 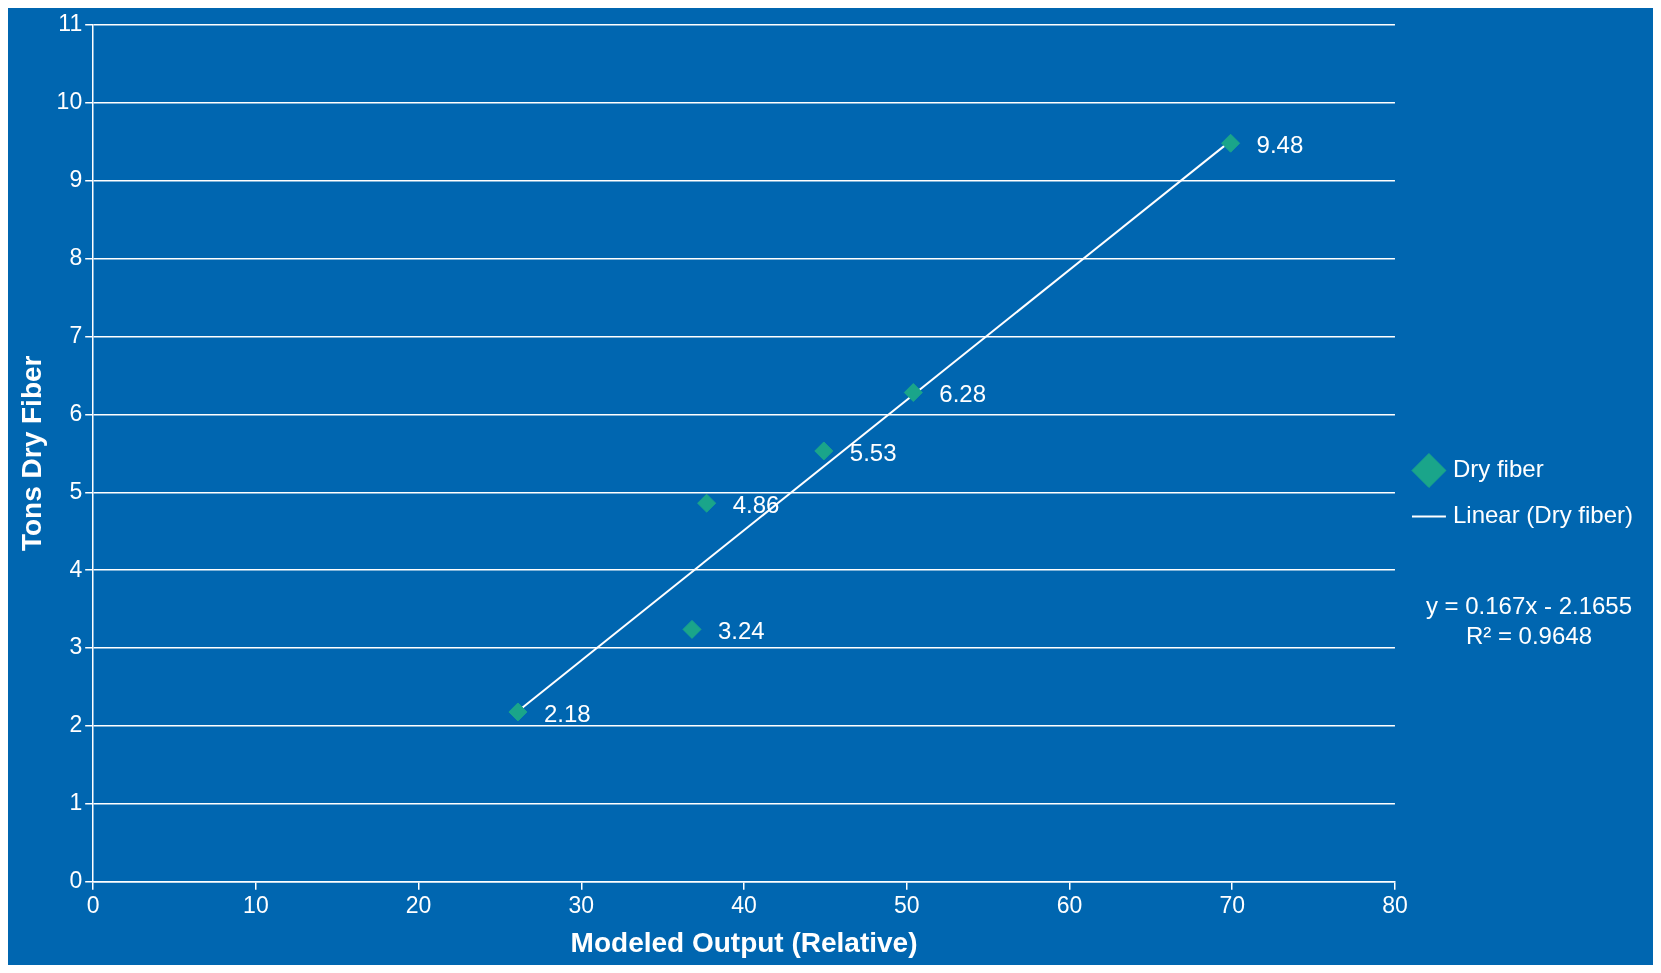 What do you see at coordinates (93, 904) in the screenshot?
I see `x-tick-label: 0` at bounding box center [93, 904].